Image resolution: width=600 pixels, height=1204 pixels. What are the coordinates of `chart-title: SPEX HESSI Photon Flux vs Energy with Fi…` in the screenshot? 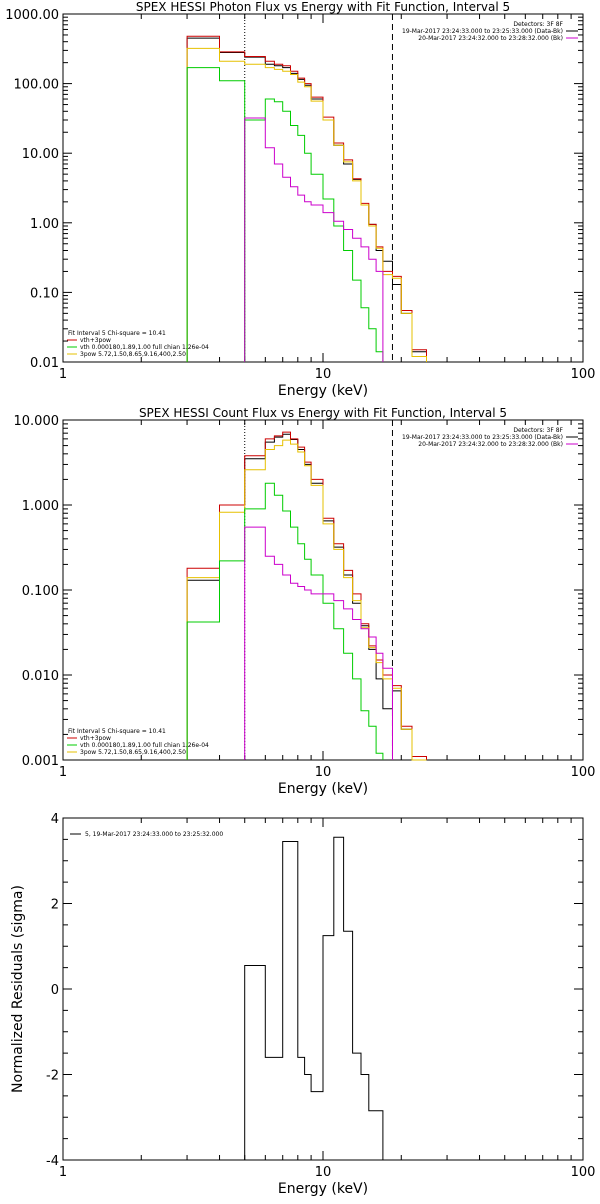 It's located at (323, 7).